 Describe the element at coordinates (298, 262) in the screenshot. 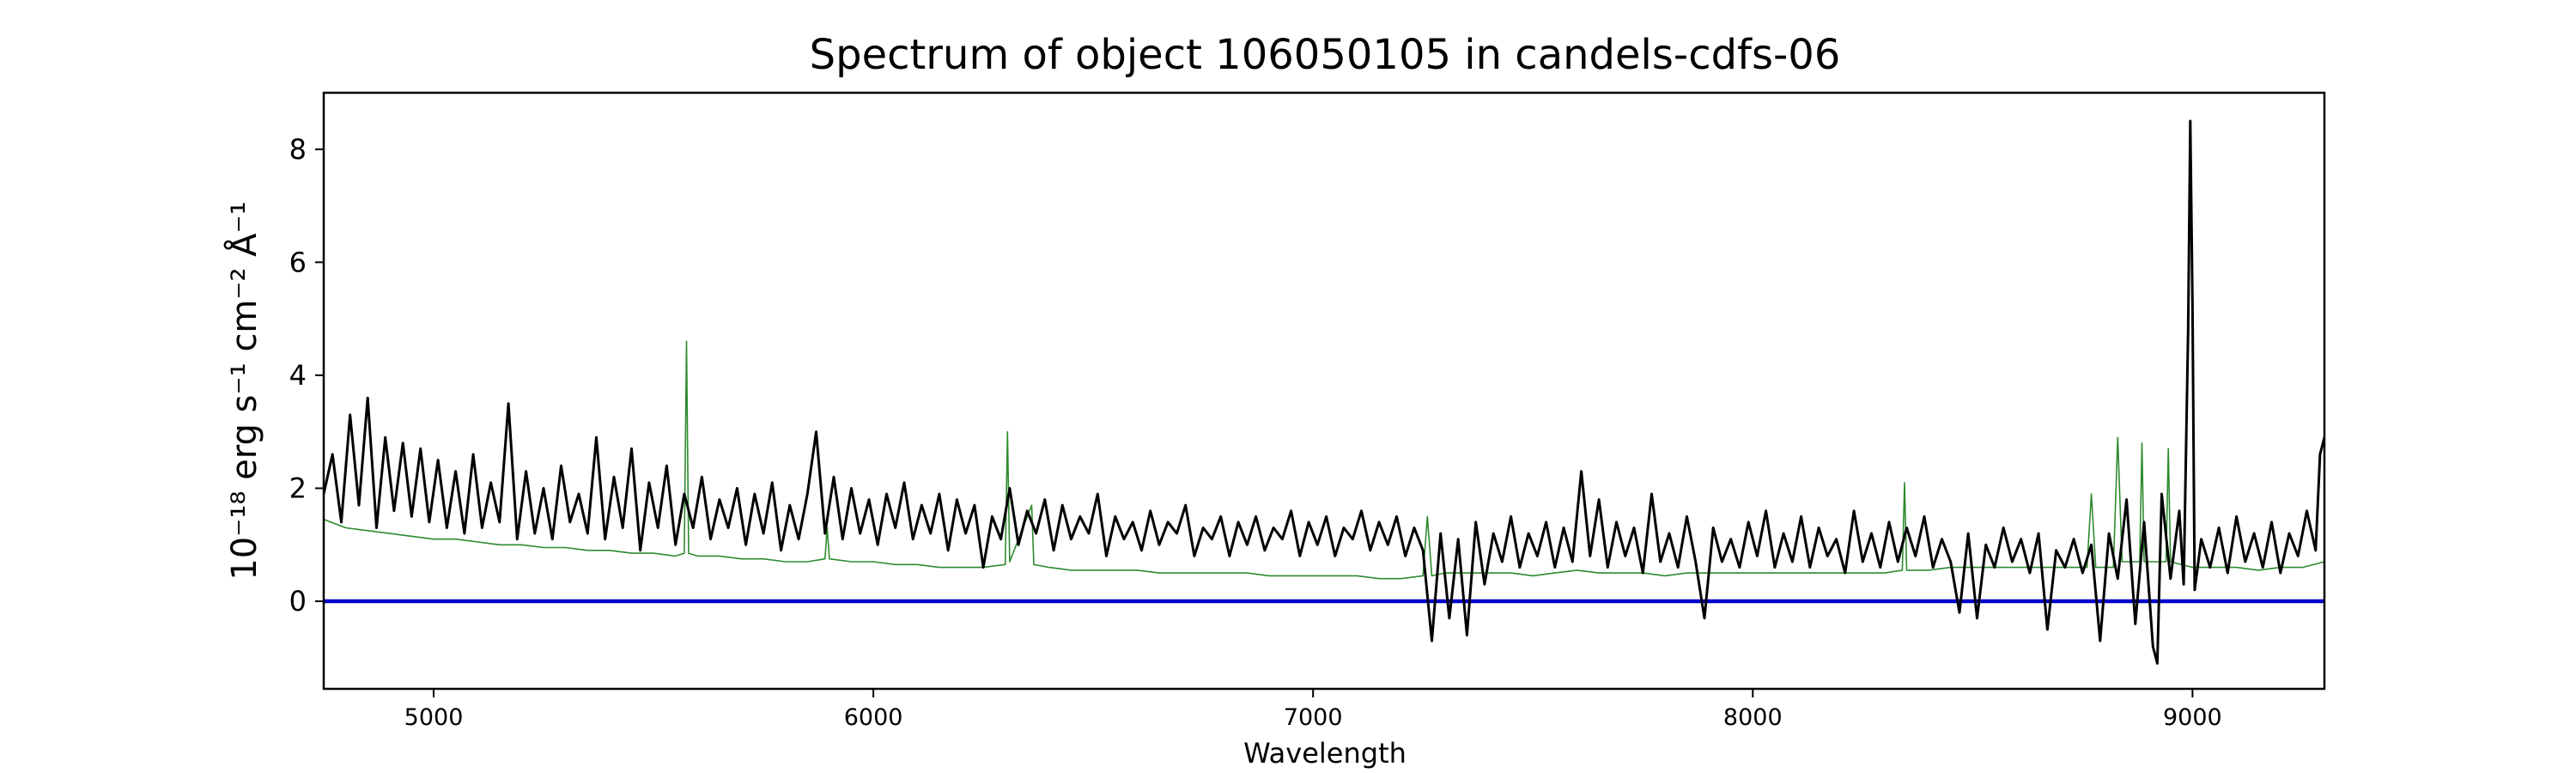

I see `y-tick-label: 6` at that location.